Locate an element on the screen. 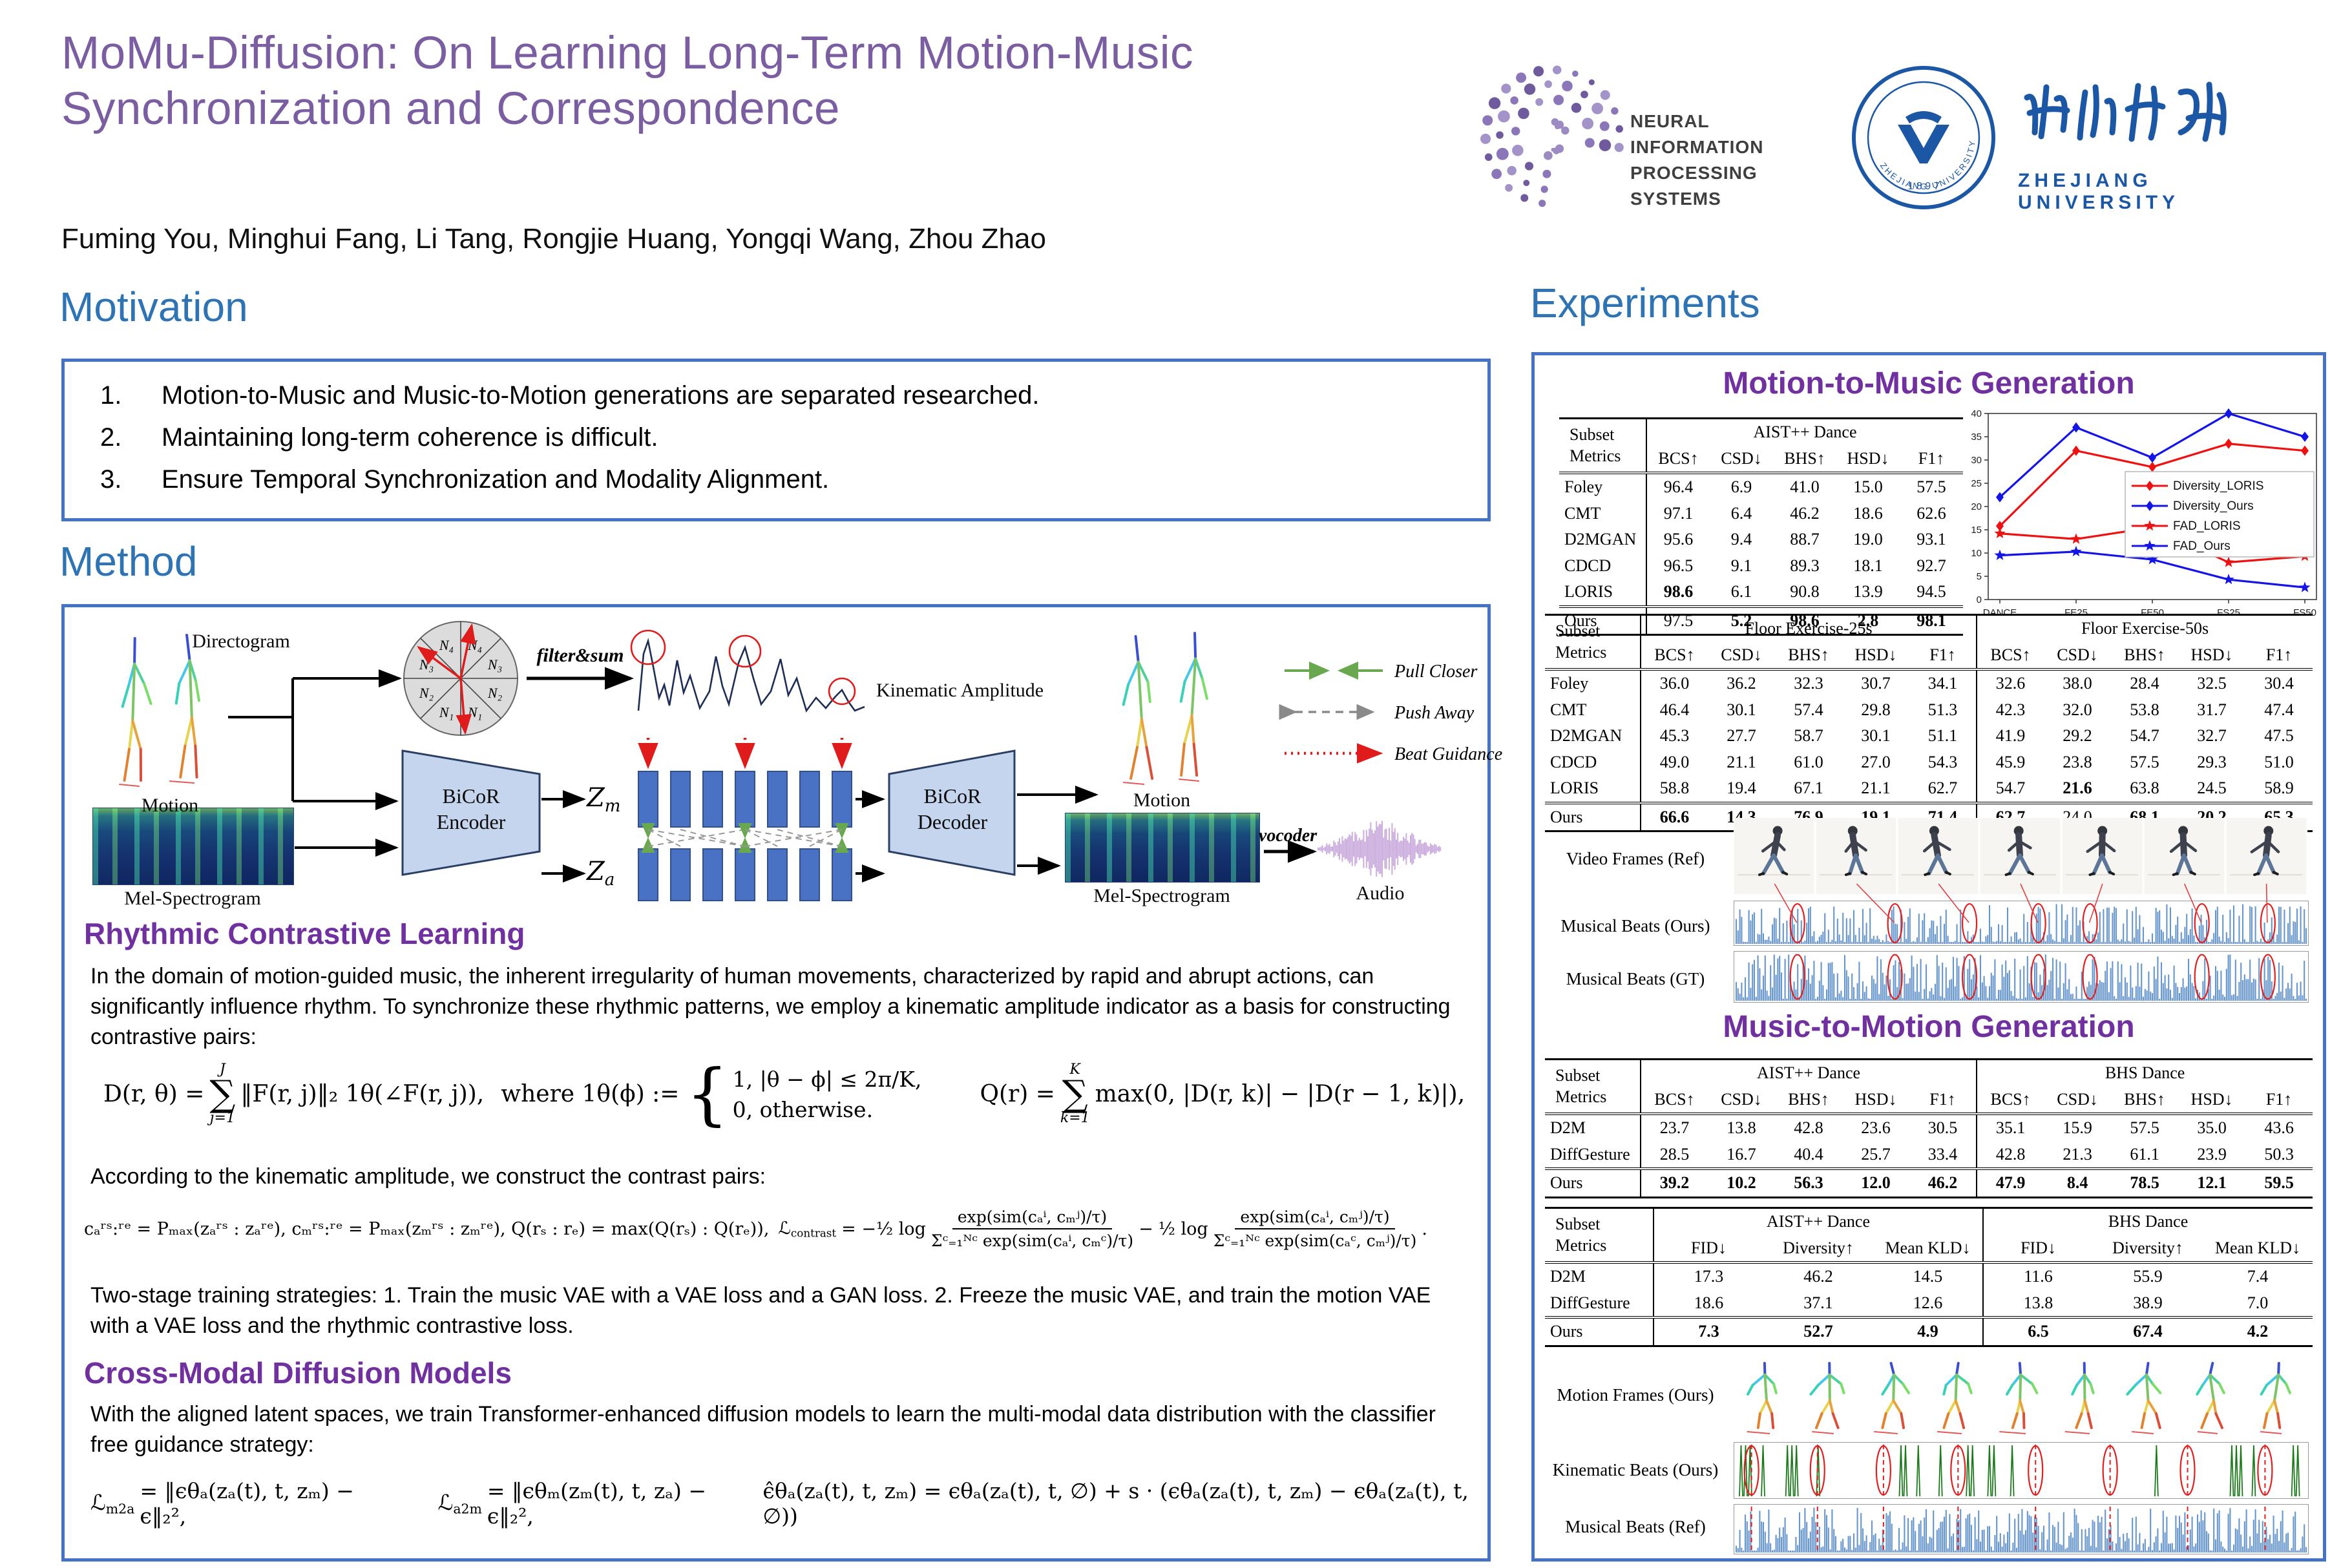 The height and width of the screenshot is (1568, 2352). label-kinematic-amplitude: Kinematic Amplitude is located at coordinates (960, 690).